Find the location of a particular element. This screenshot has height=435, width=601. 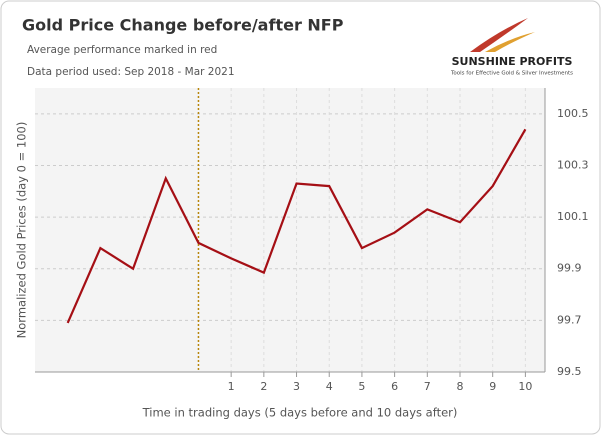

y-tick-label: 99.9 is located at coordinates (569, 268).